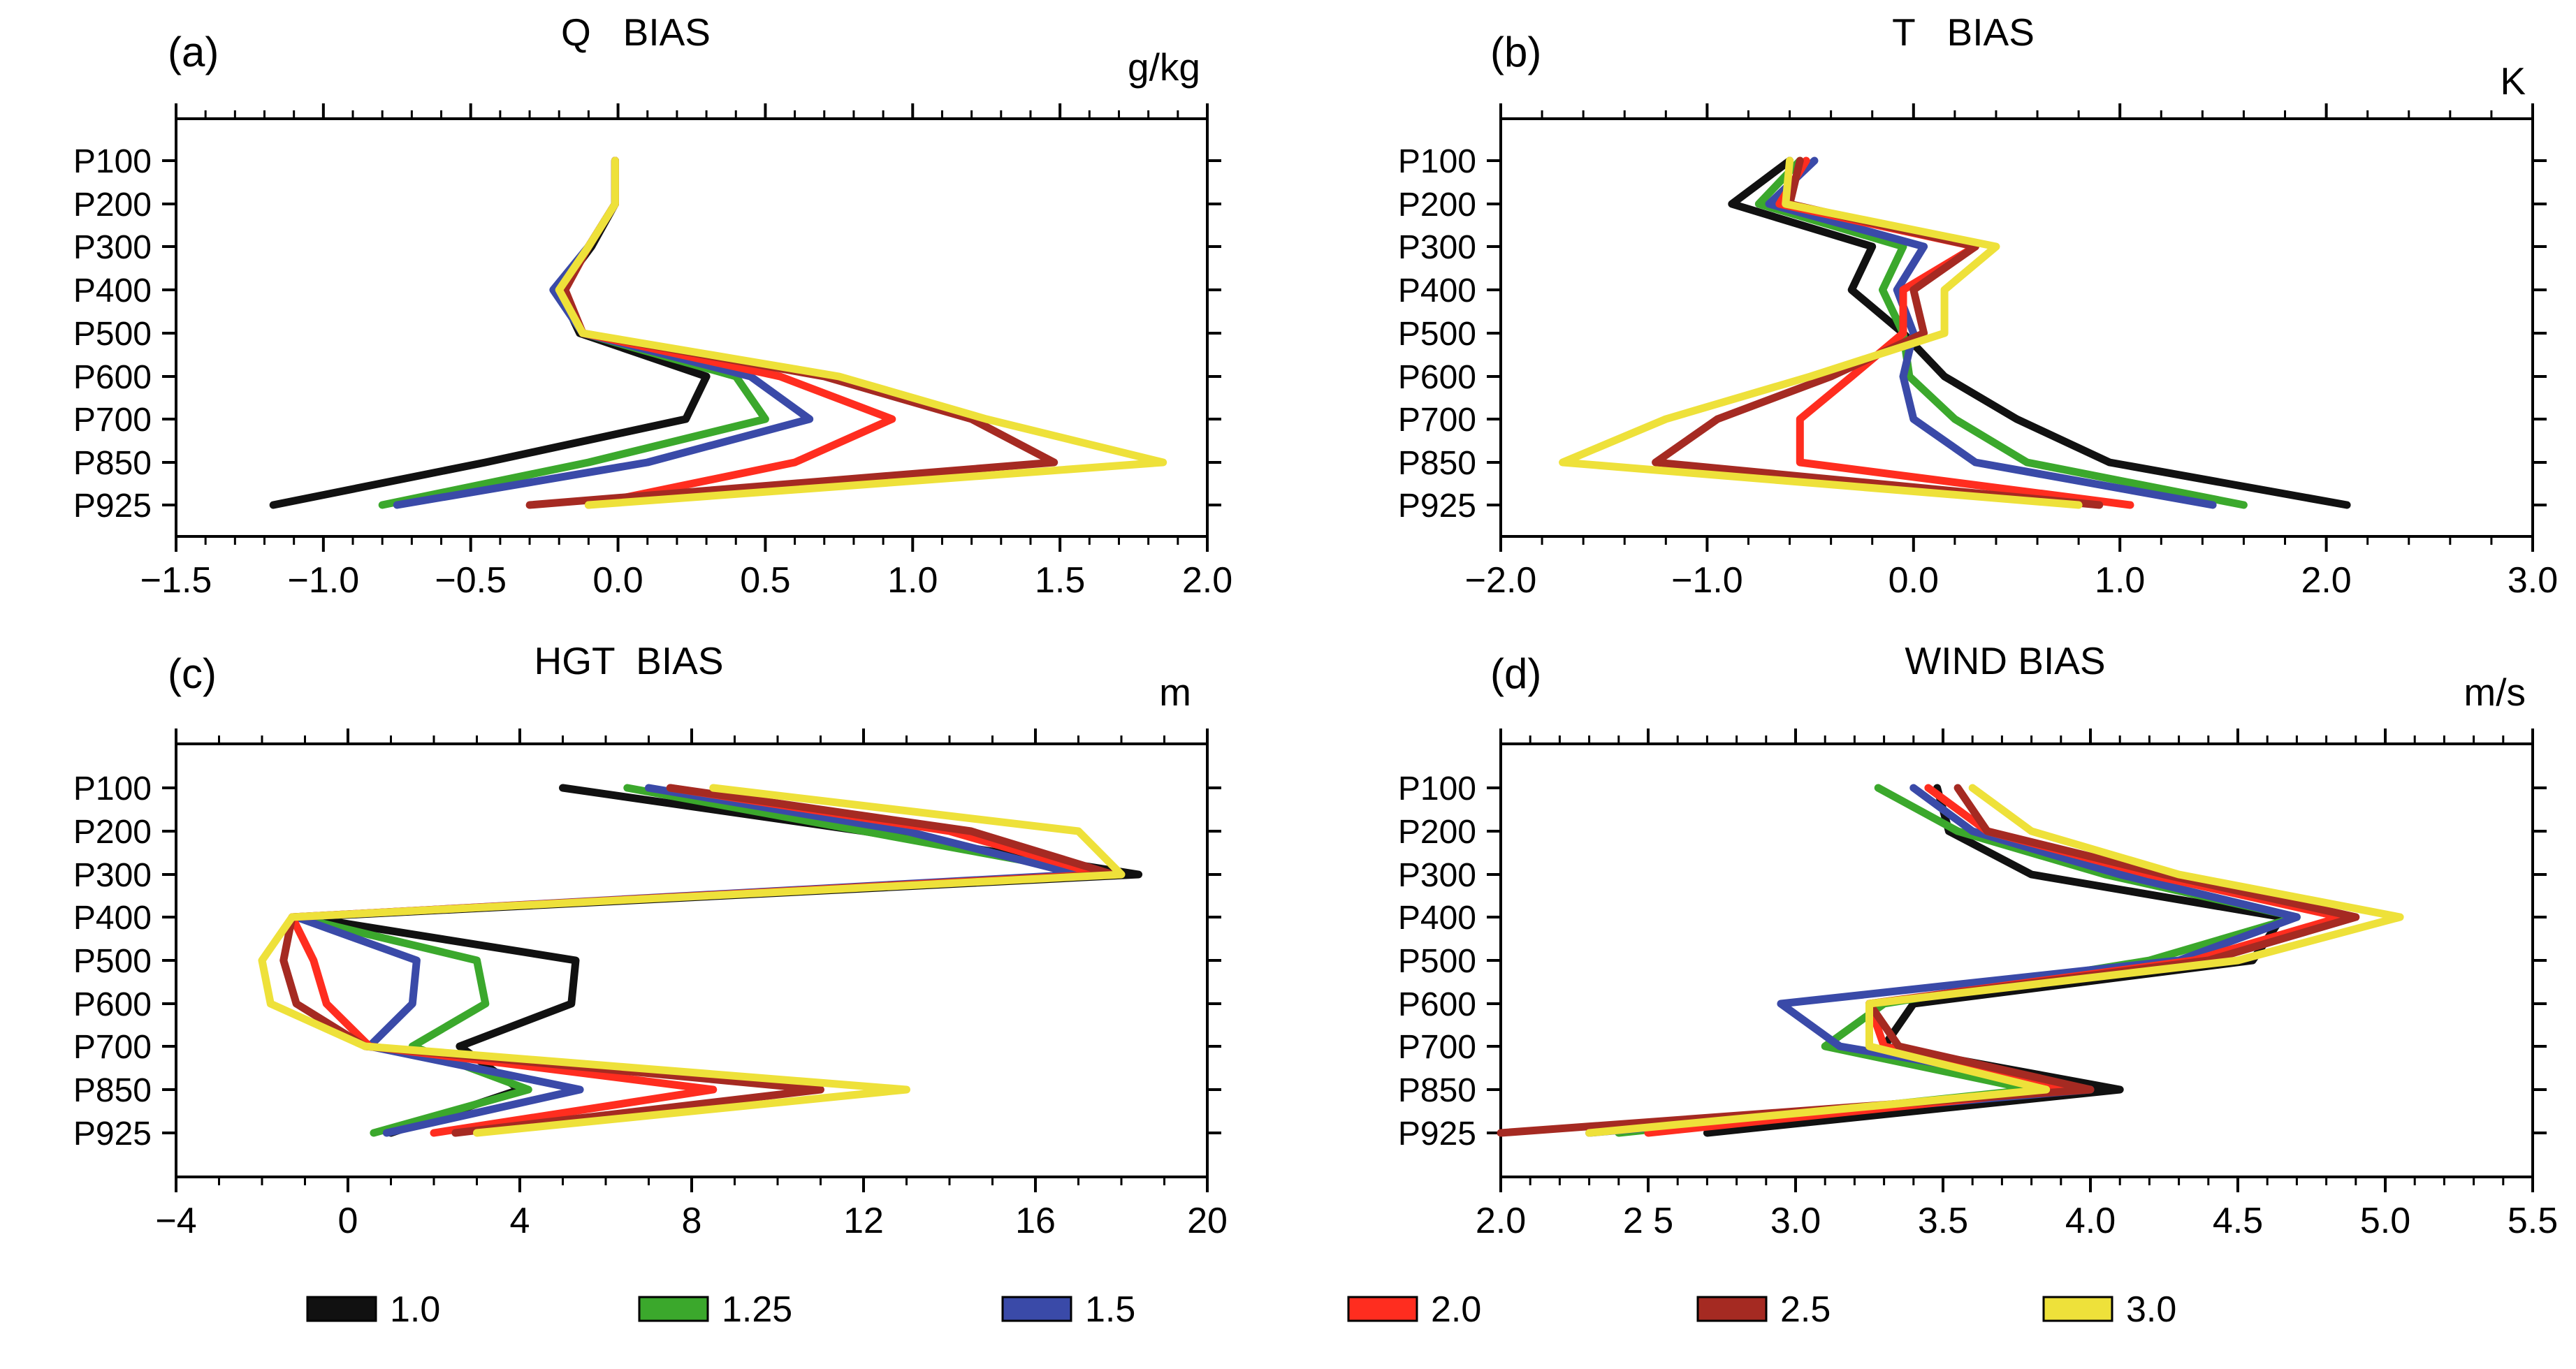  What do you see at coordinates (471, 580) in the screenshot?
I see `x-tick-label: −0.5` at bounding box center [471, 580].